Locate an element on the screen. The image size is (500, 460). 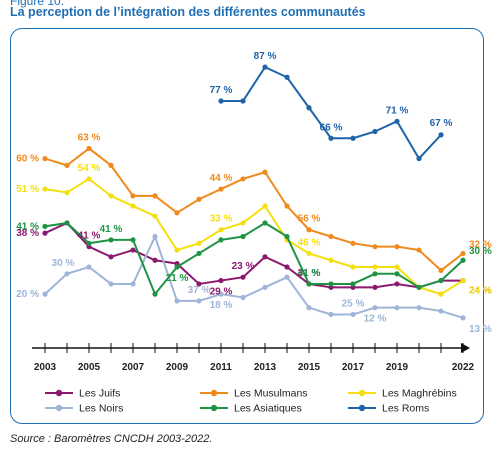
data-label: 18 % is located at coordinates (221, 305).